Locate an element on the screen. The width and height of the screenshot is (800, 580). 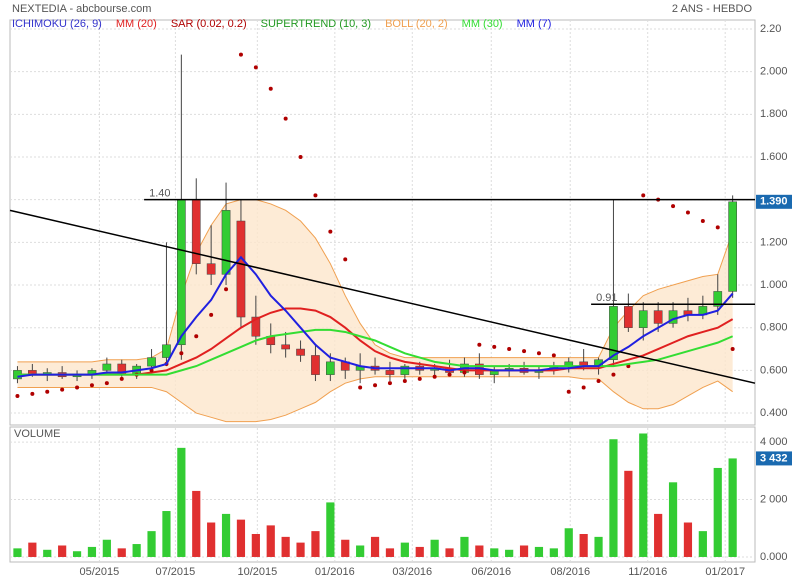
x-tick-label: 07/2015 is located at coordinates (176, 572).